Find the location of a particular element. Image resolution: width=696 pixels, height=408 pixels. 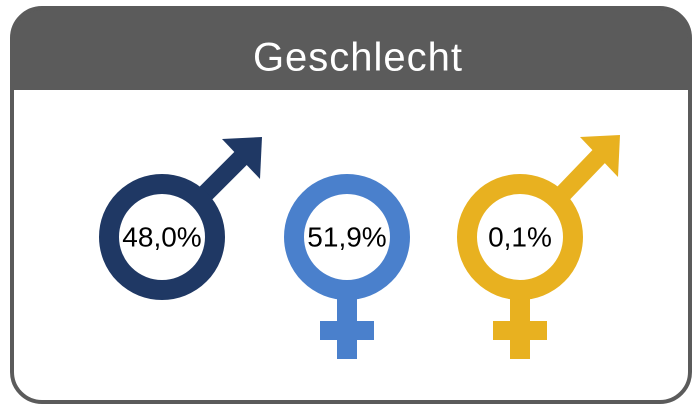

diverse-percent: 0,1% is located at coordinates (520, 236).